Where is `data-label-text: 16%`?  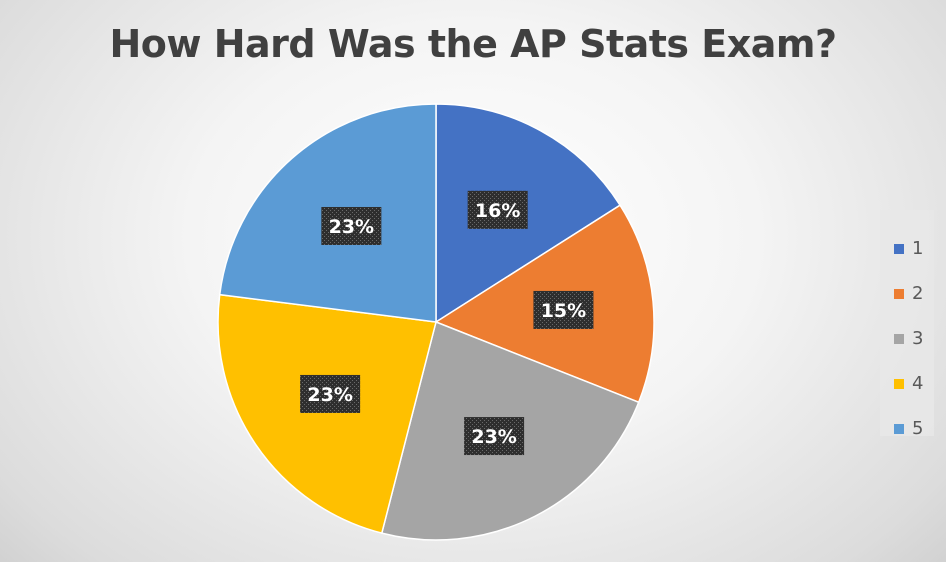
data-label-text: 16% is located at coordinates (497, 211).